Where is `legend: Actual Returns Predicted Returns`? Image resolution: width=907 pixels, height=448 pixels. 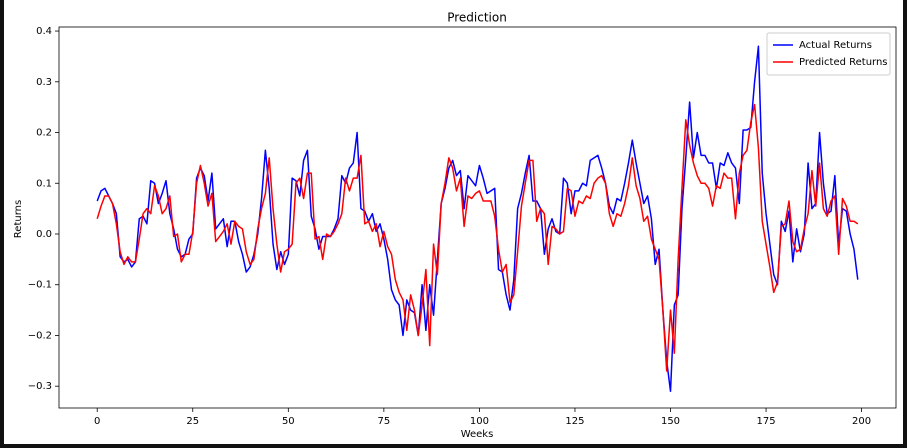 legend: Actual Returns Predicted Returns is located at coordinates (828, 54).